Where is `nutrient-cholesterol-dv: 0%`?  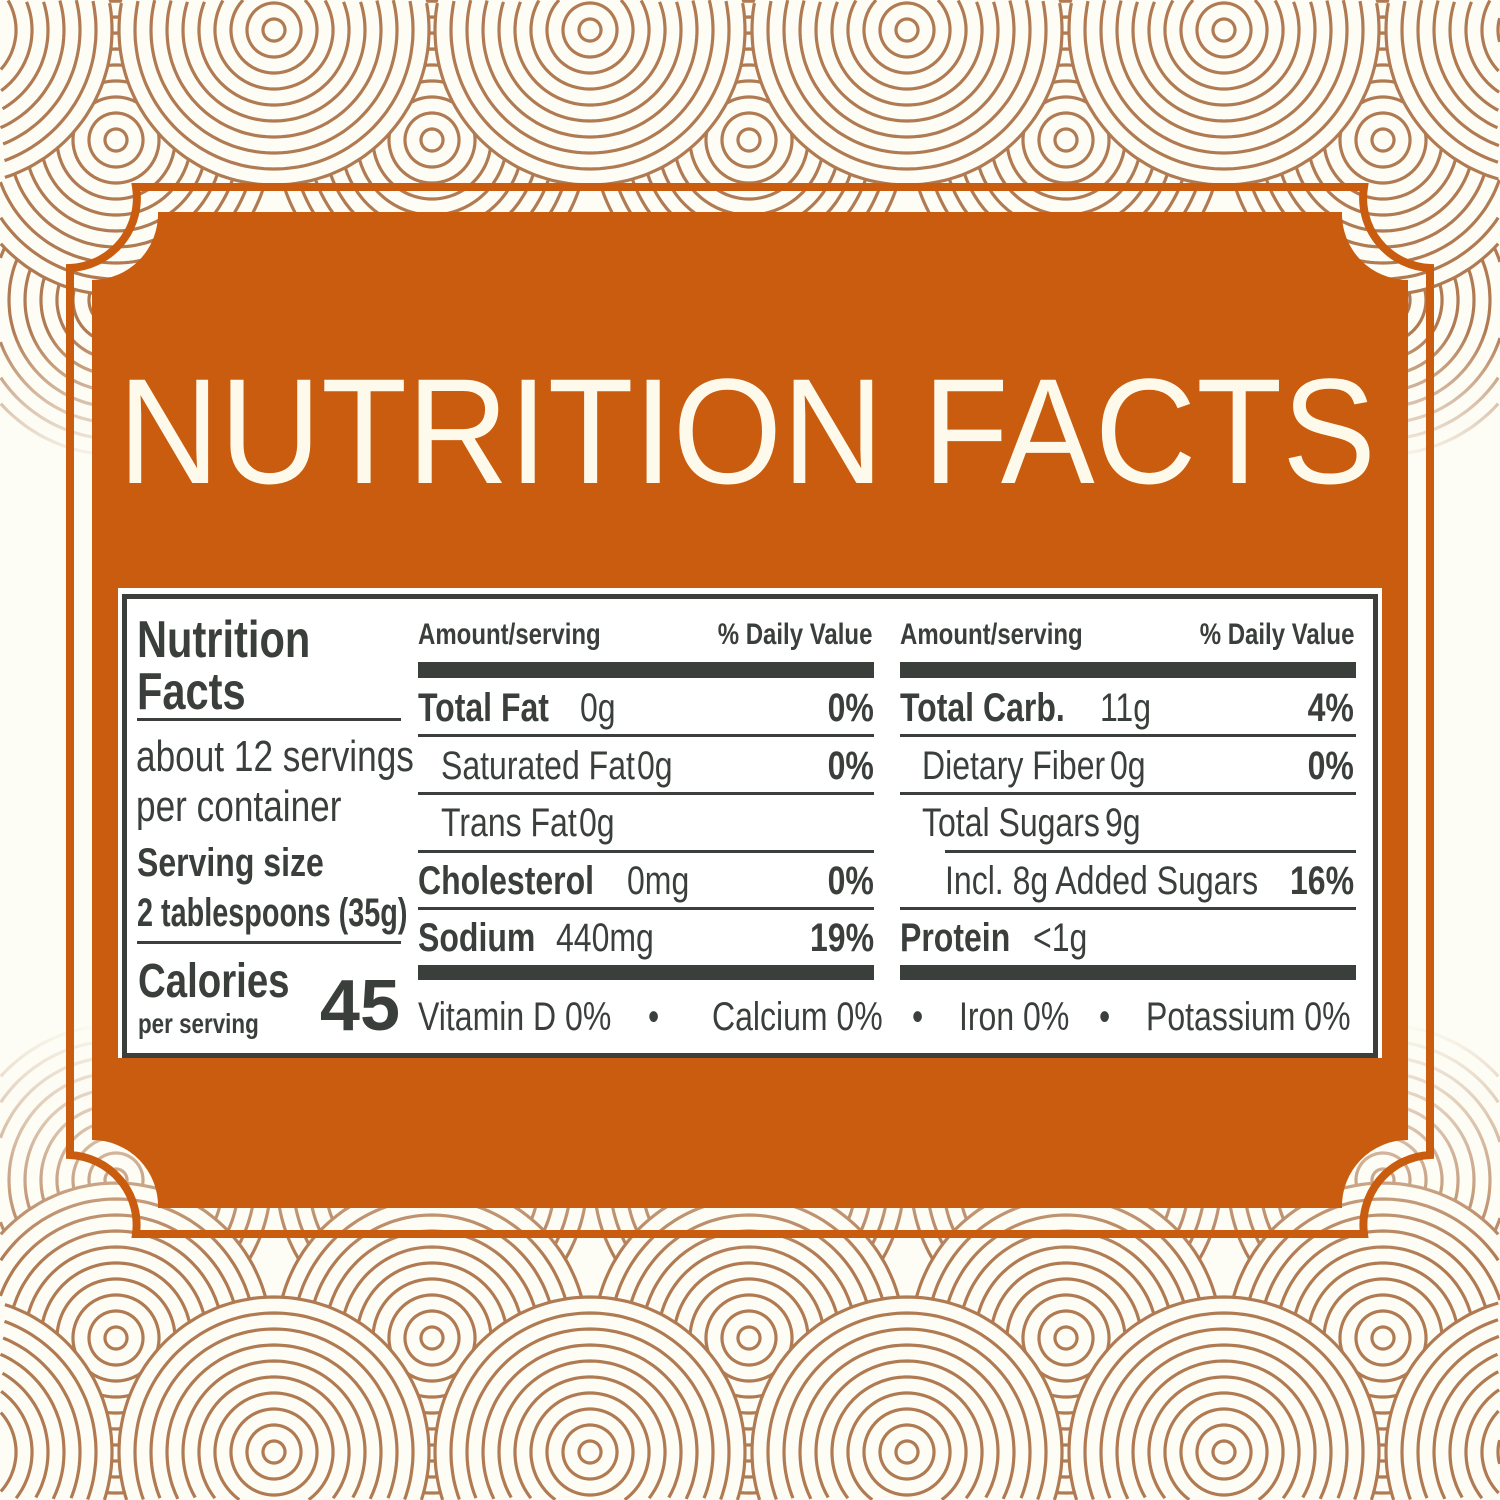 nutrient-cholesterol-dv: 0% is located at coordinates (850, 881).